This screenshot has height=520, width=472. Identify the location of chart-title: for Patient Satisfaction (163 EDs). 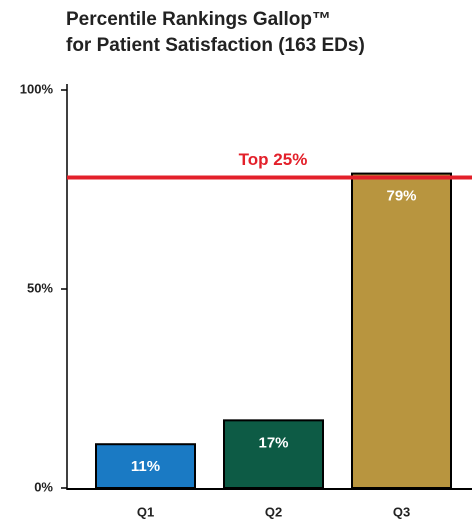
(215, 45).